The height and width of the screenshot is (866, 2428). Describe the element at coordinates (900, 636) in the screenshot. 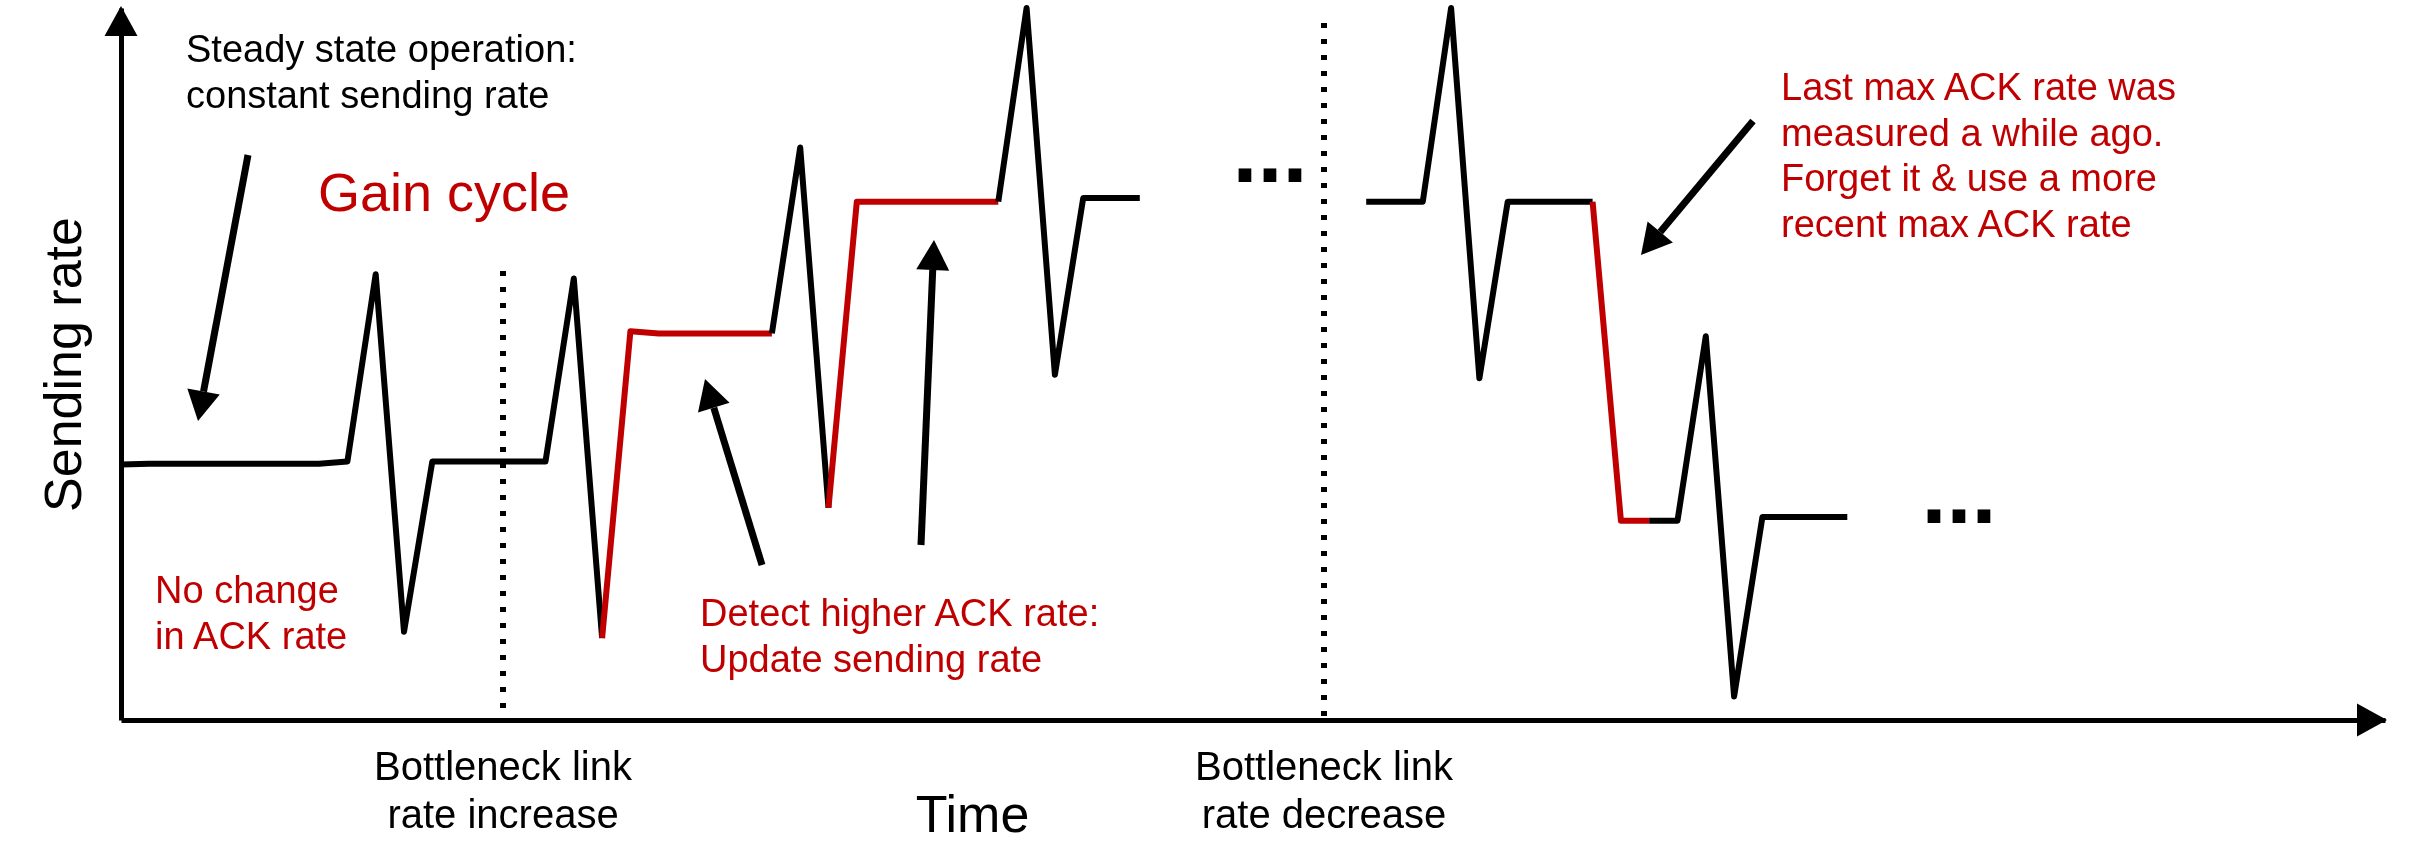

I see `annotation: Detect higher ACK rate: Update sending rate` at that location.